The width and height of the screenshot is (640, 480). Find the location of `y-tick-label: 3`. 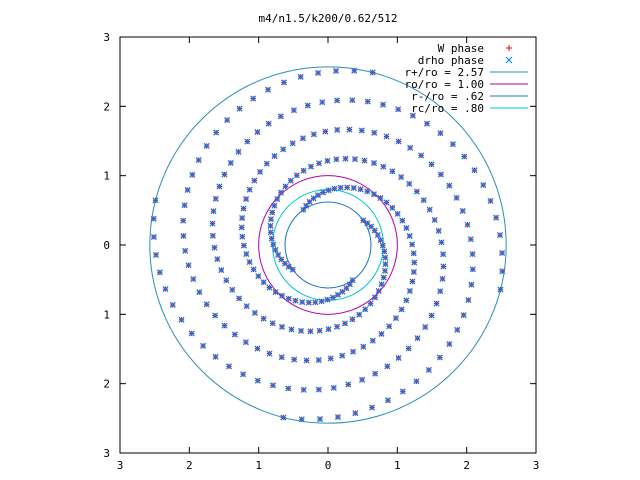

y-tick-label: 3 is located at coordinates (106, 453).